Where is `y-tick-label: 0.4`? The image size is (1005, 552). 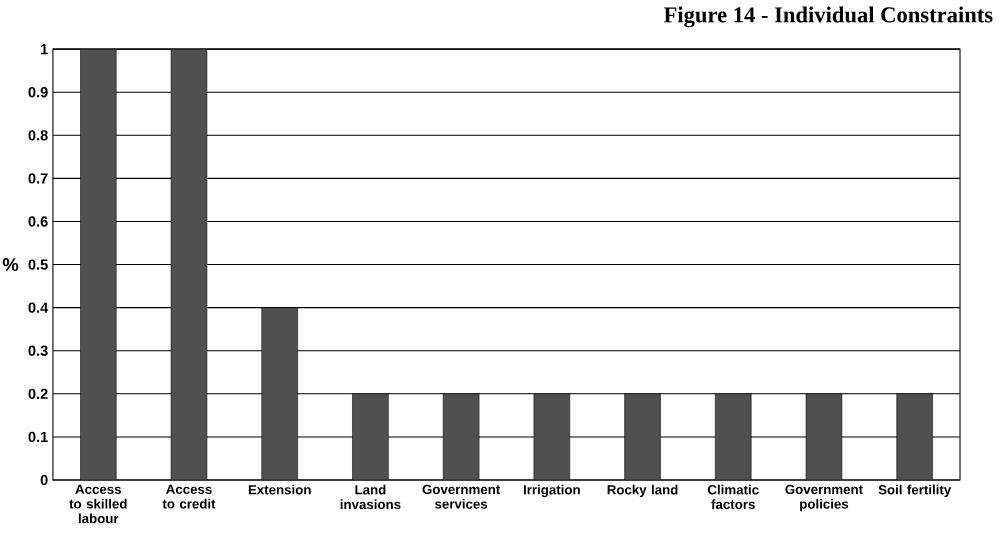
y-tick-label: 0.4 is located at coordinates (38, 307).